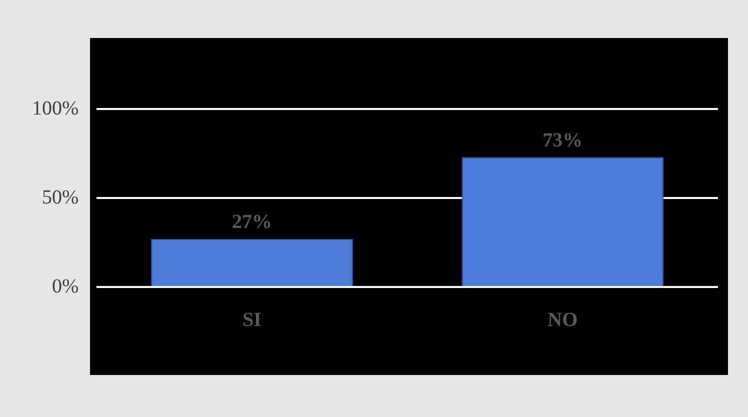  I want to click on x-tick-label: SI, so click(252, 320).